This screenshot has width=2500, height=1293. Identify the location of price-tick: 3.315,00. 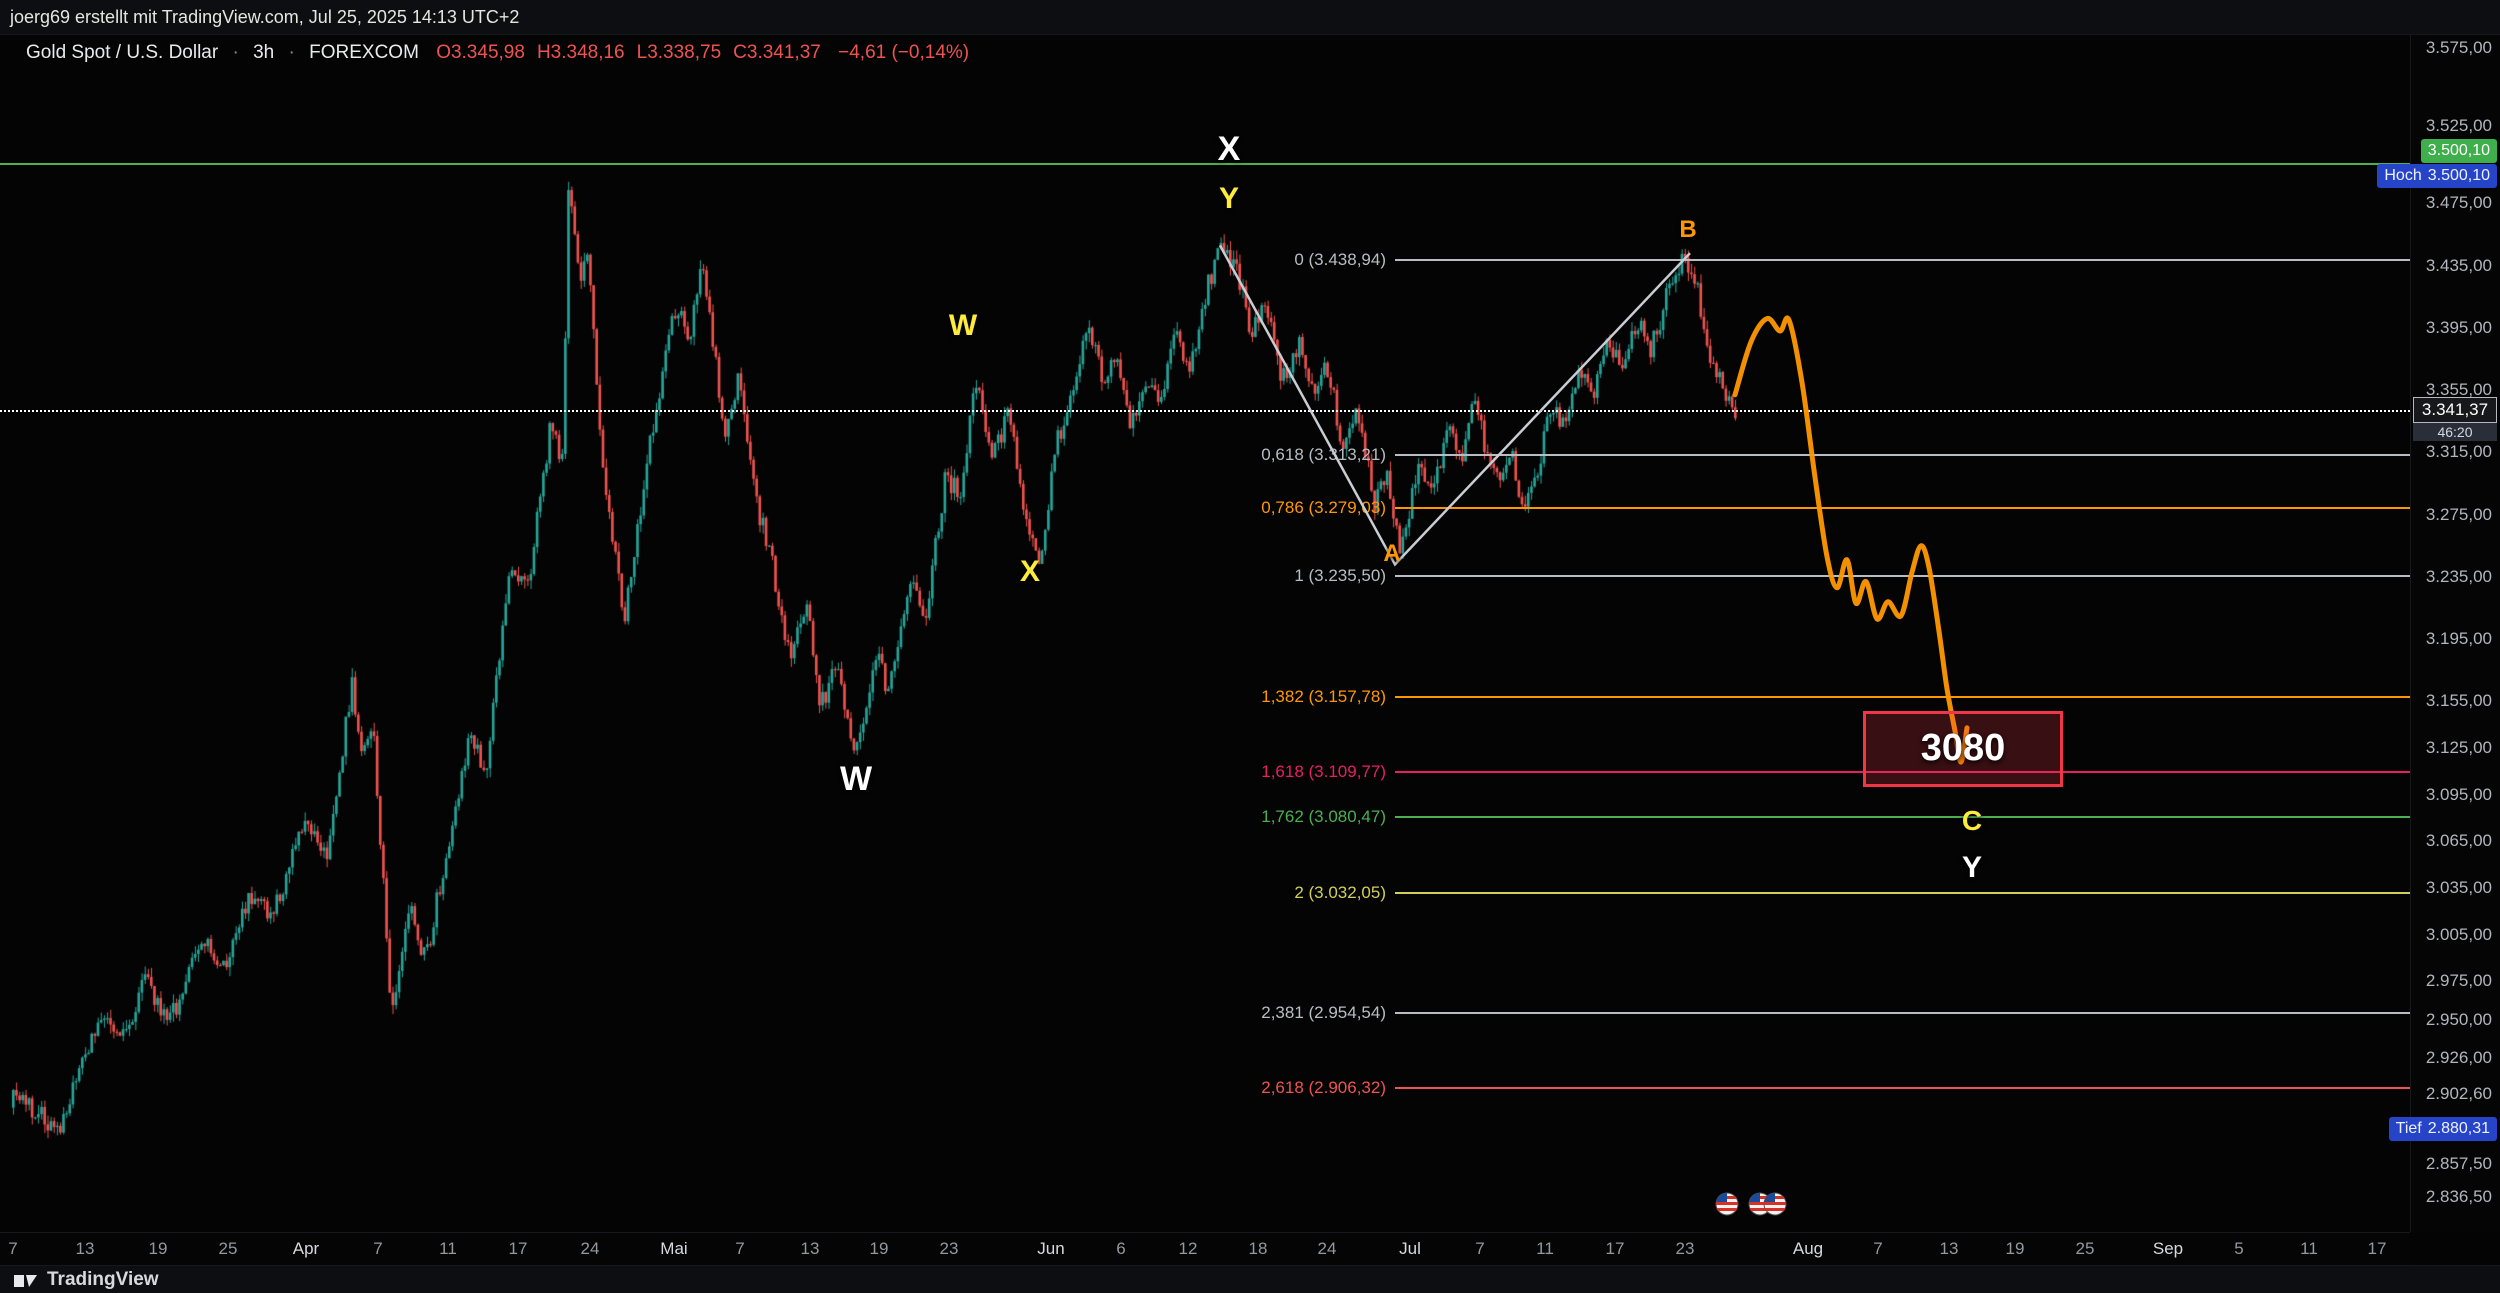
(2458, 452).